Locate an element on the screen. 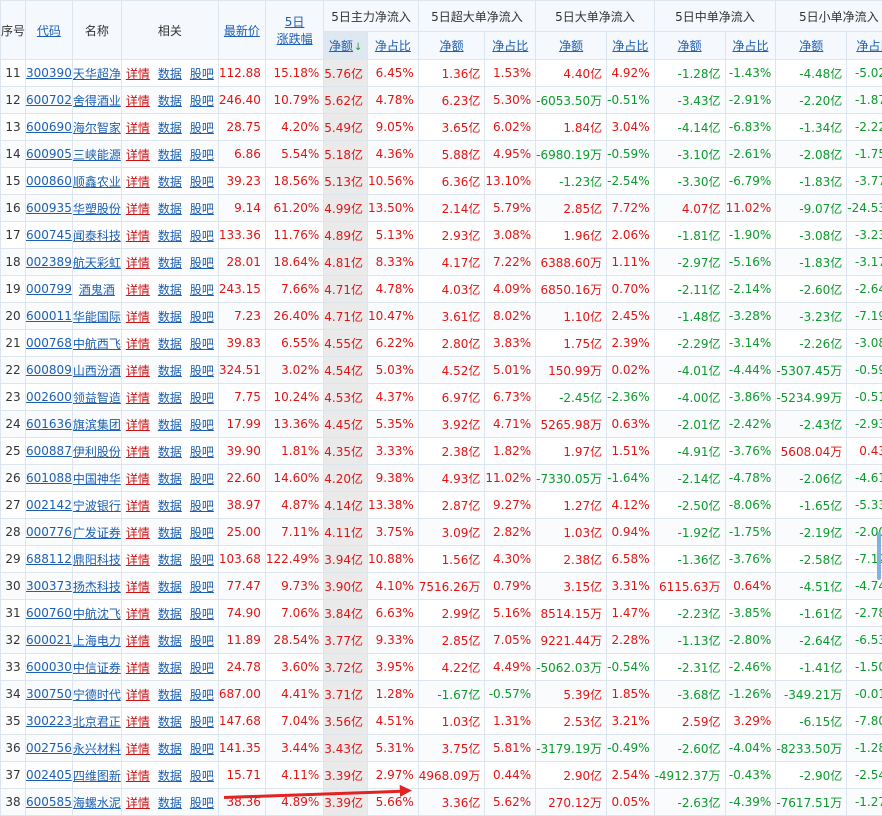 This screenshot has width=882, height=816. stock-name-link: 海尔智家 is located at coordinates (96, 127).